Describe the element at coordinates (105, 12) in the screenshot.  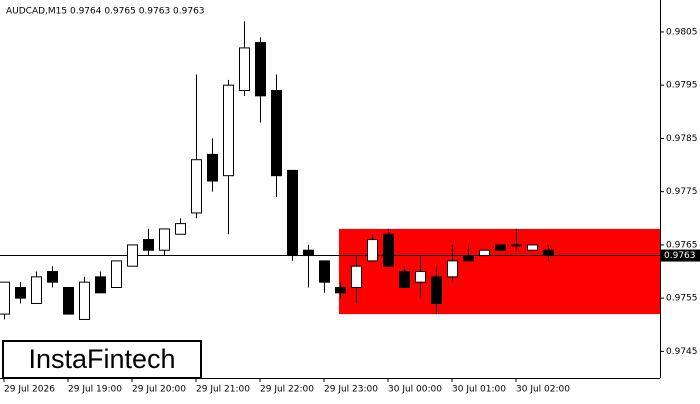
I see `chart-title: AUDCAD,M15 0.9764 0.9765 0.9763 0.9763` at that location.